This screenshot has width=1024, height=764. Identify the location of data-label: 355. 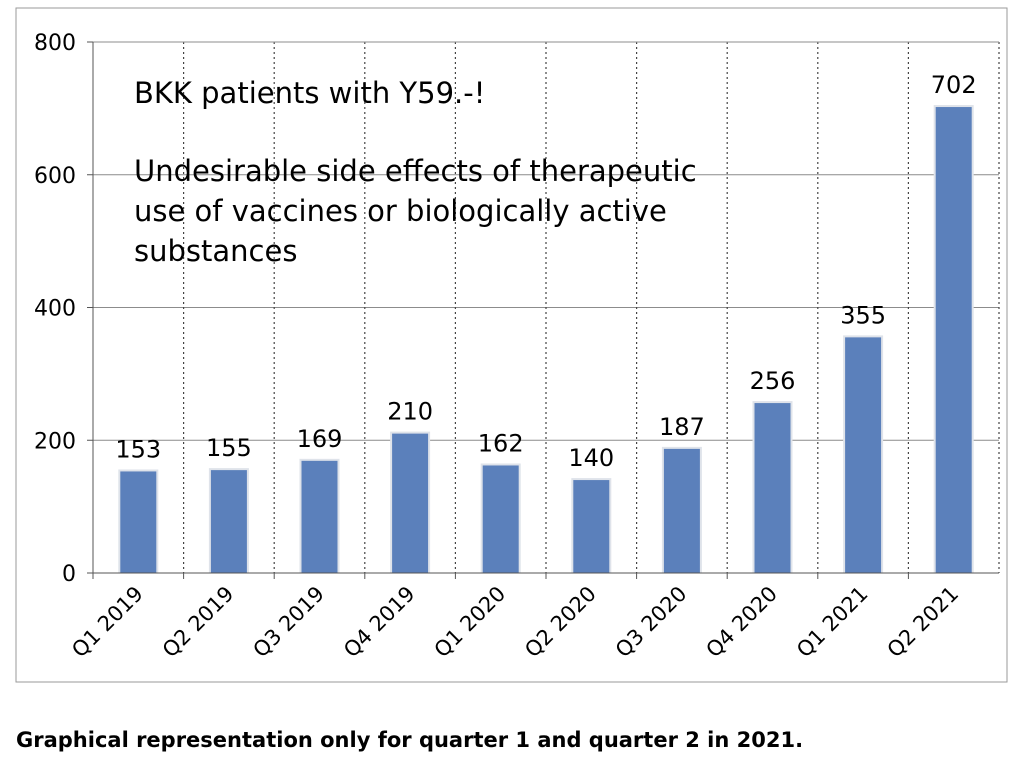
(863, 315).